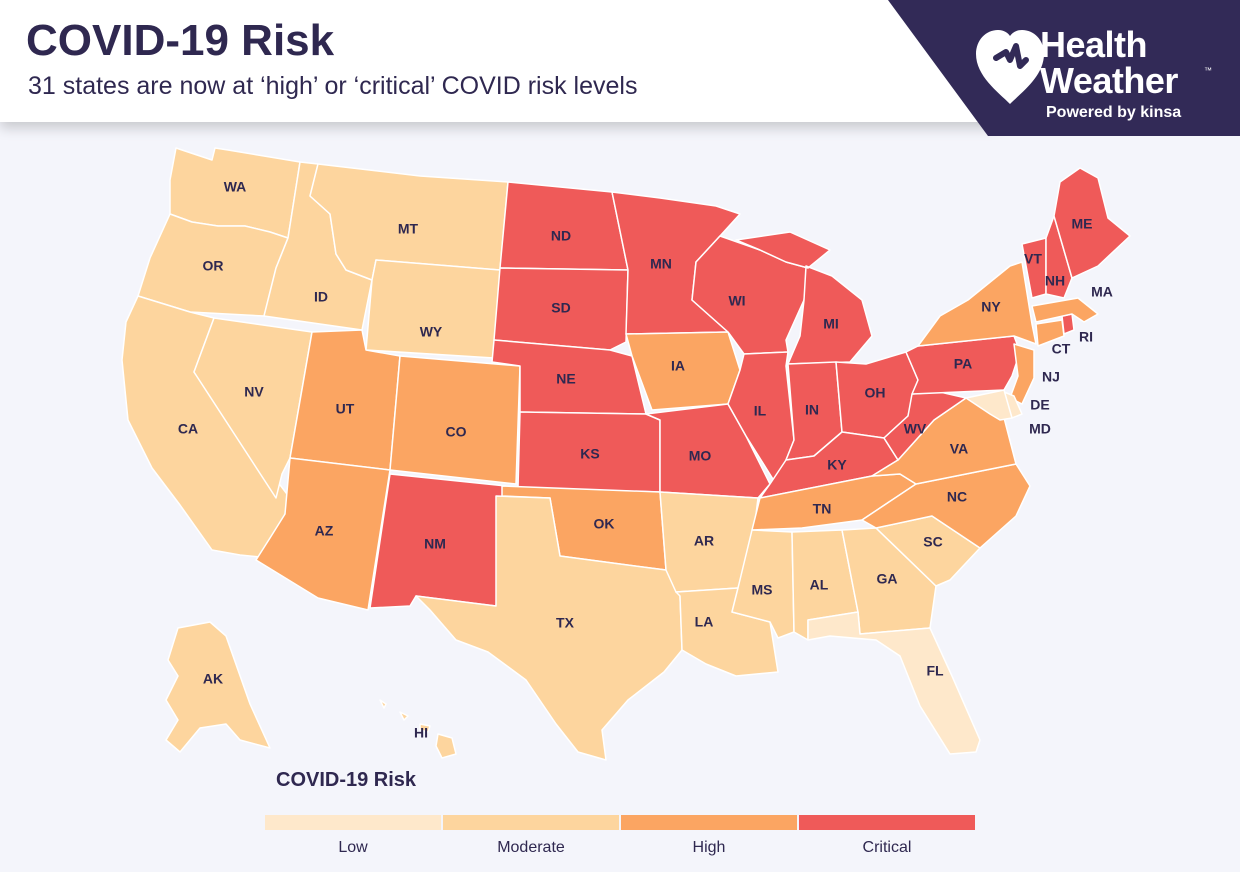  I want to click on state-ct, so click(1050, 333).